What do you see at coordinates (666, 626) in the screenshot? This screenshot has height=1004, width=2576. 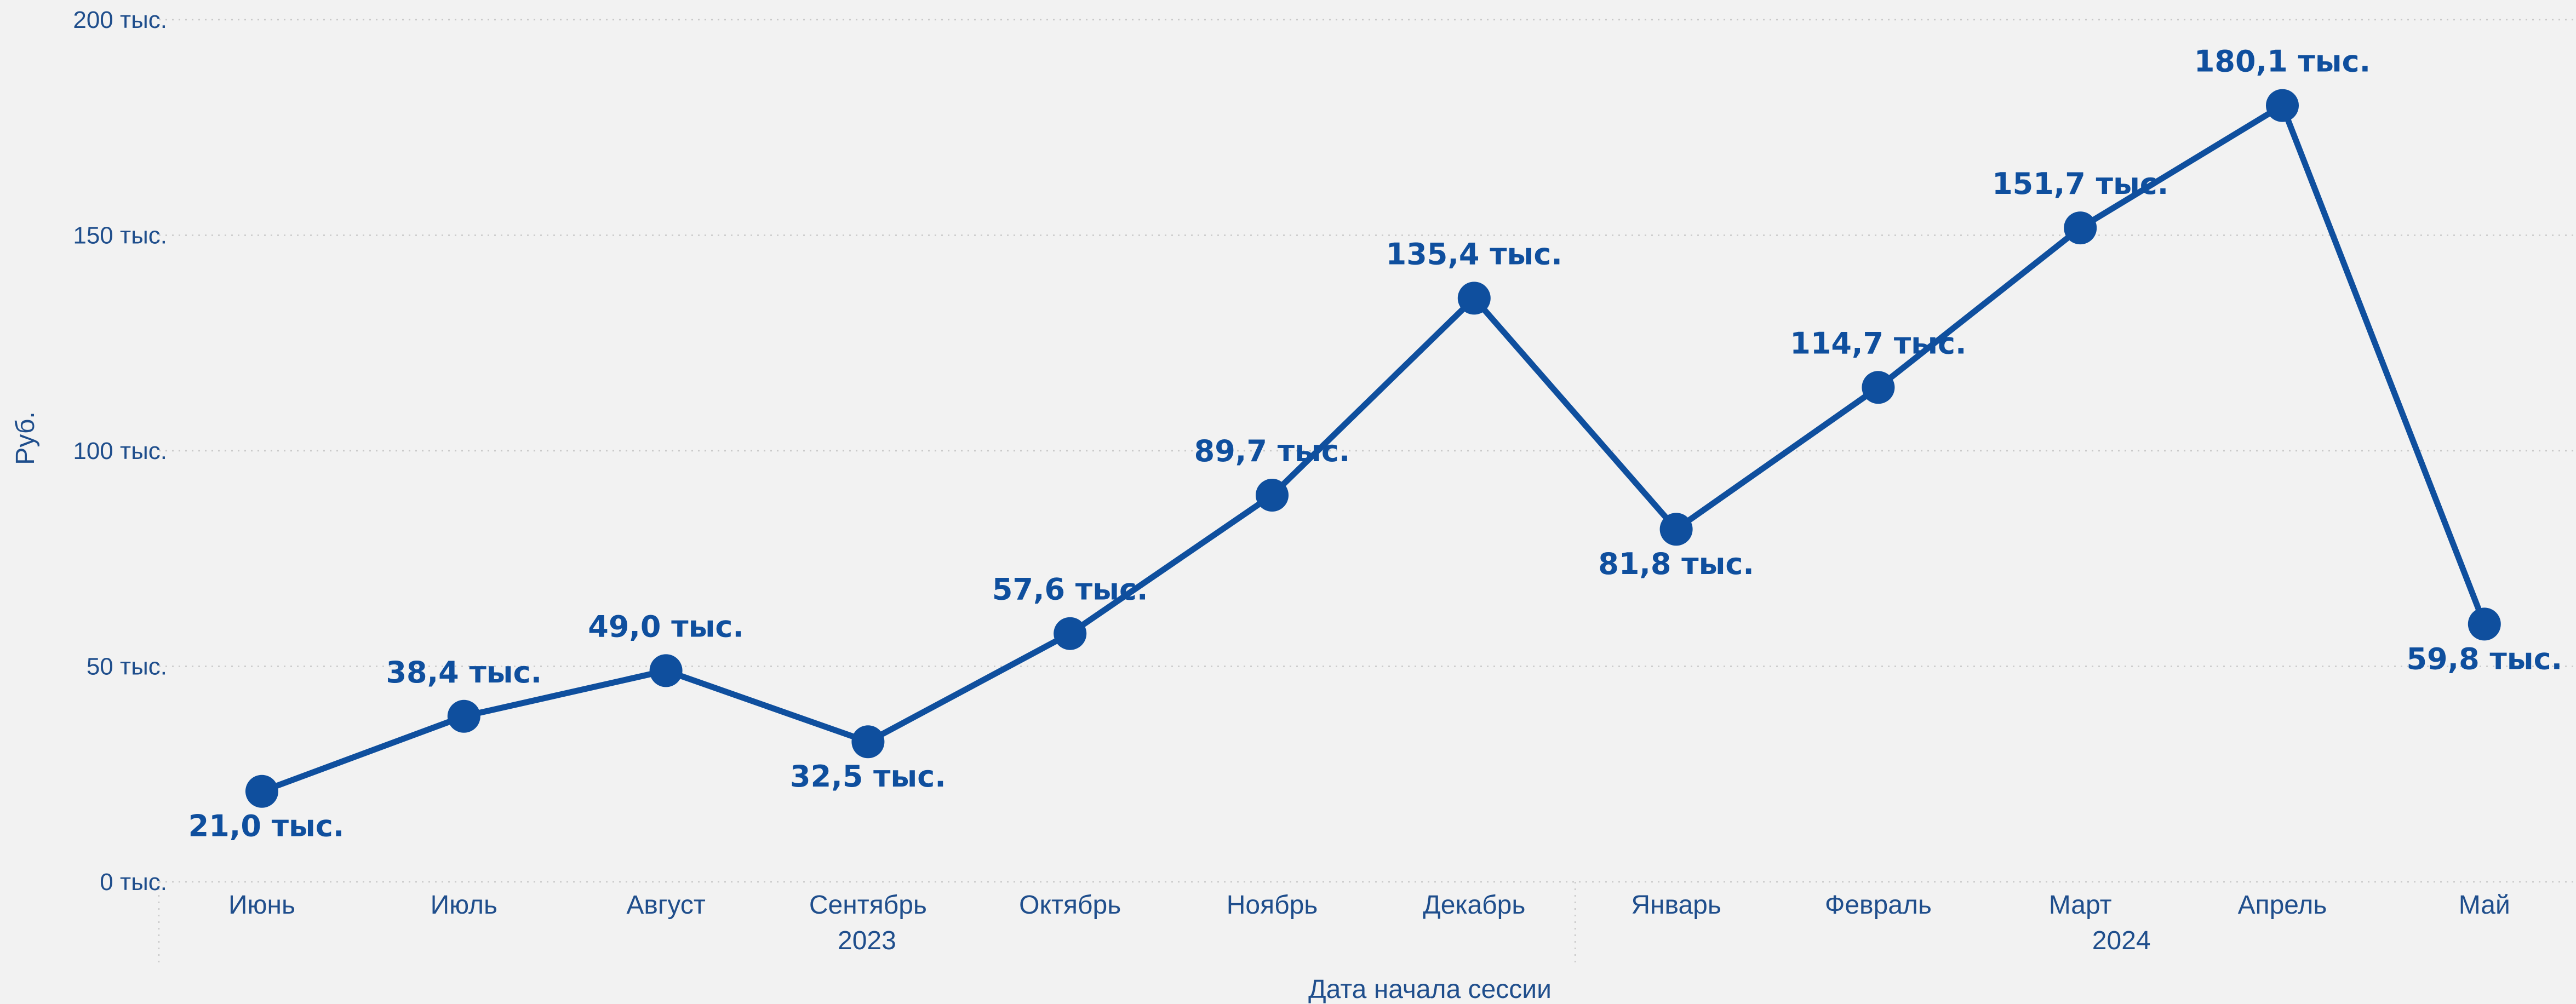 I see `data-label: 49,0 тыс.` at bounding box center [666, 626].